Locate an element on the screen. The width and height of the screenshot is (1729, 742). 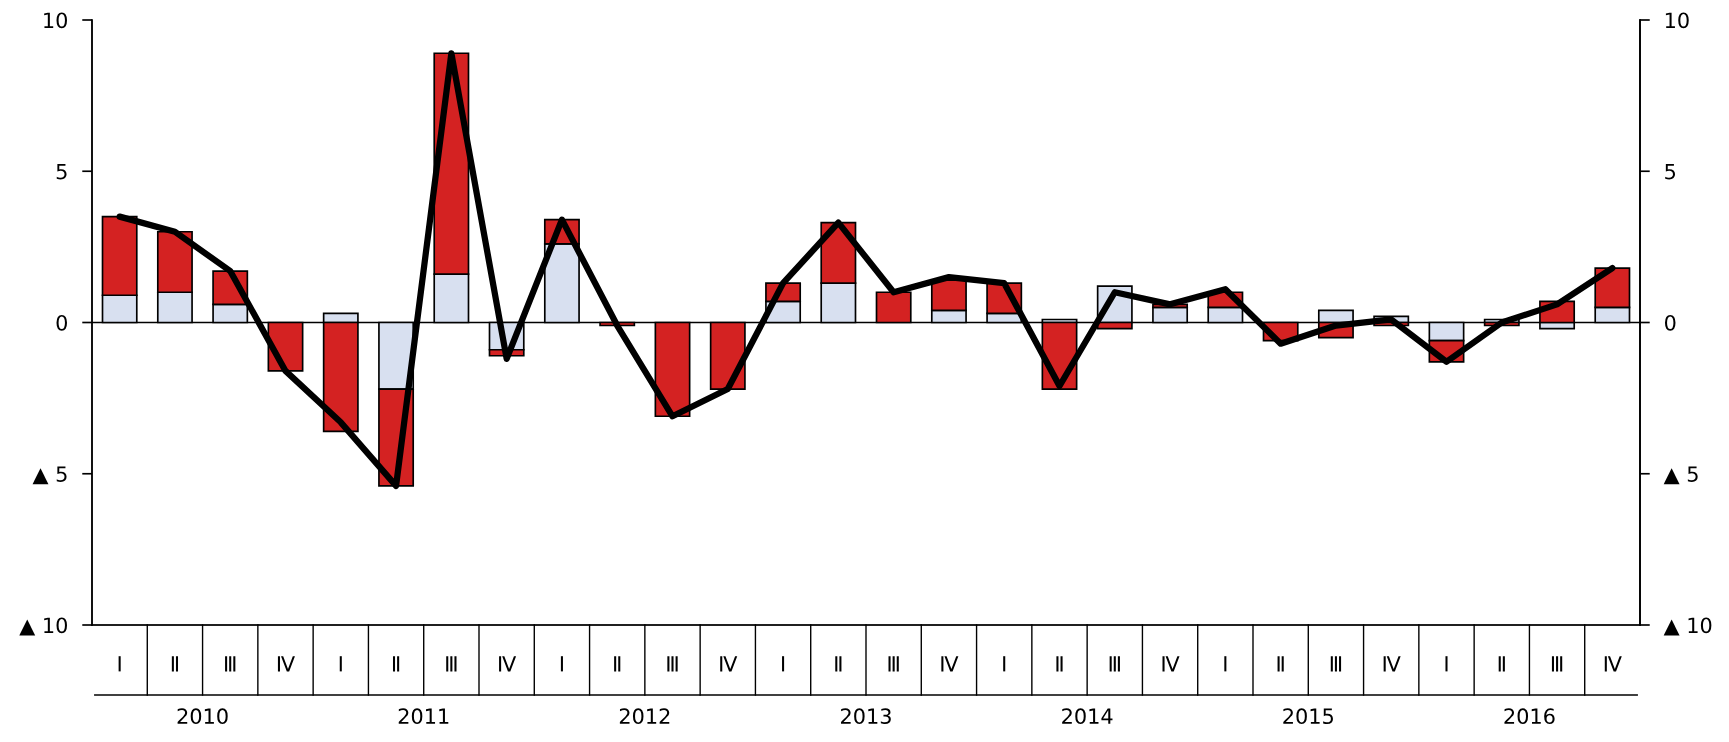
y-tick-label: 0 is located at coordinates (62, 322).